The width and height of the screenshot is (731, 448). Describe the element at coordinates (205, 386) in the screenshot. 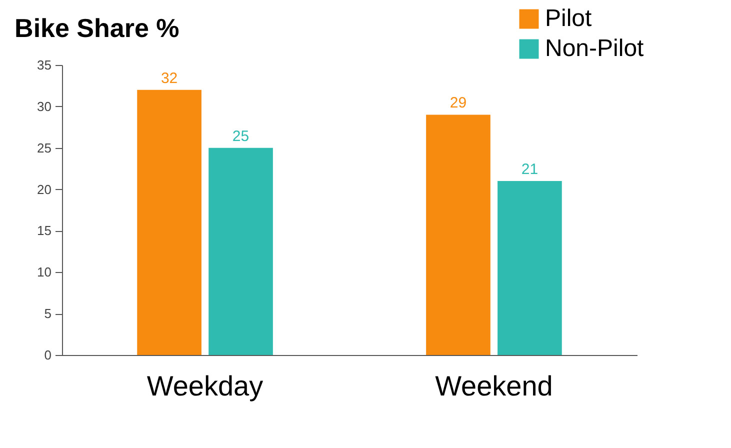

I see `x-tick-label: Weekday` at that location.